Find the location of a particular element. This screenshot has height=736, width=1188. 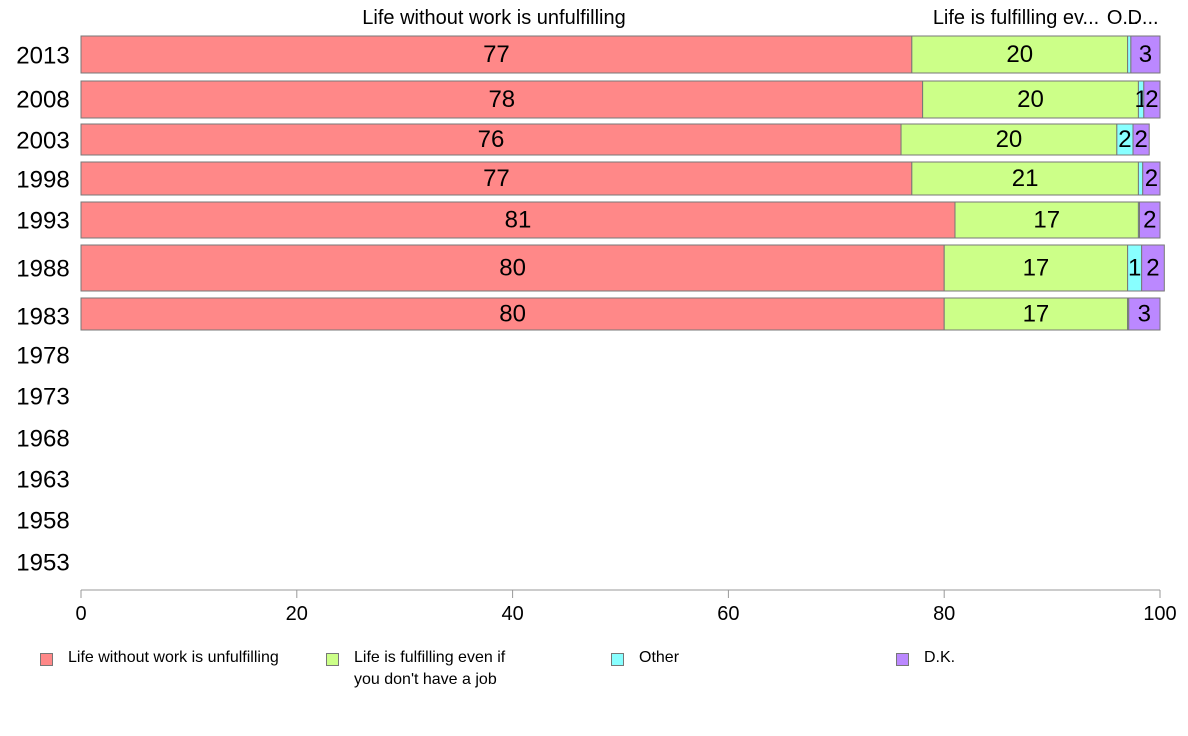

data-label-1988-series-1: 17 is located at coordinates (1036, 268).